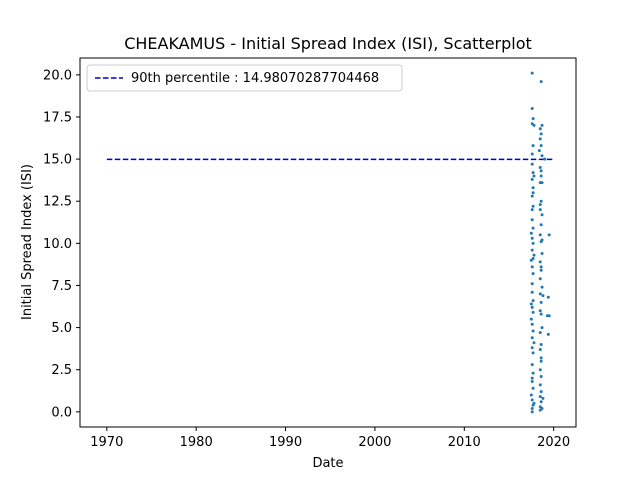  What do you see at coordinates (57, 202) in the screenshot?
I see `y-tick-label: 12.5` at bounding box center [57, 202].